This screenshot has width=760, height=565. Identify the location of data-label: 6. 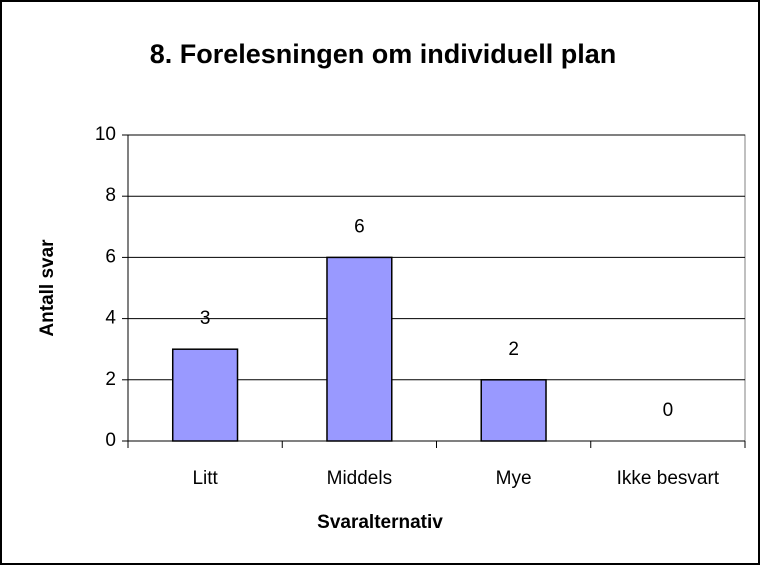
(359, 226).